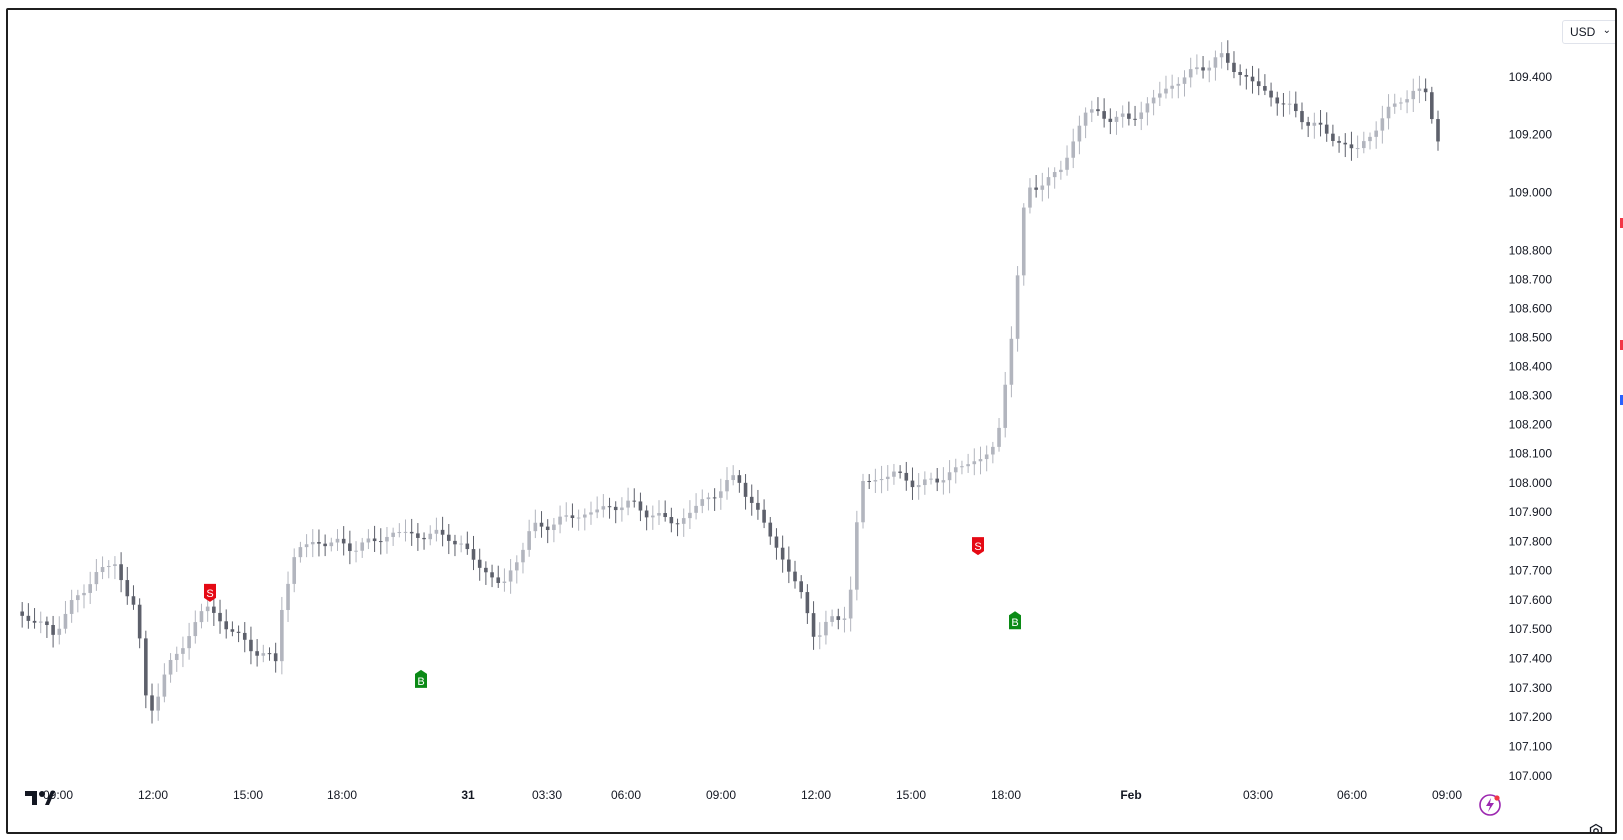 Image resolution: width=1623 pixels, height=840 pixels. Describe the element at coordinates (1531, 658) in the screenshot. I see `price-tick-label: 107.400` at that location.